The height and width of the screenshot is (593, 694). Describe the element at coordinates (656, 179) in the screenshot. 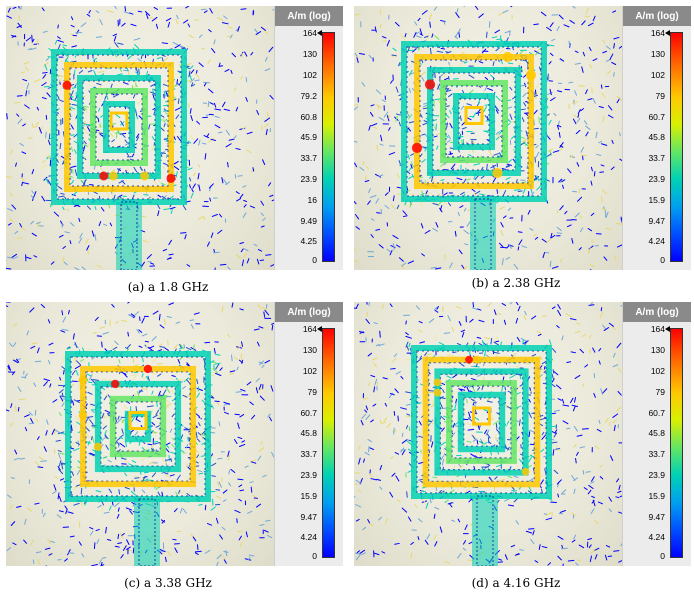

I see `tick-b-7: 23.9` at that location.